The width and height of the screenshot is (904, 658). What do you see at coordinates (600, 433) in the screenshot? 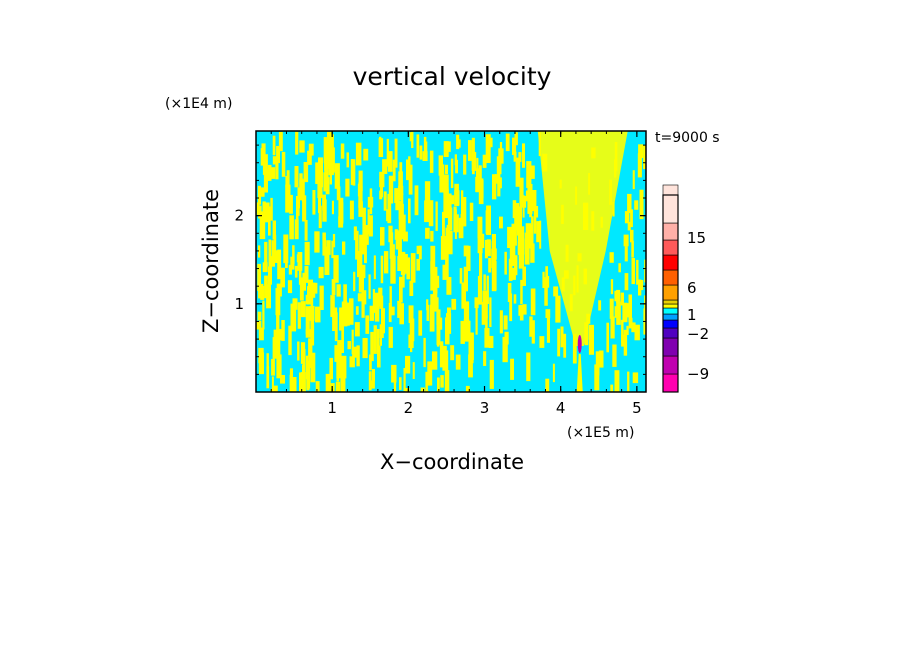
I see `x-unit-label: (×1E5 m)` at bounding box center [600, 433].